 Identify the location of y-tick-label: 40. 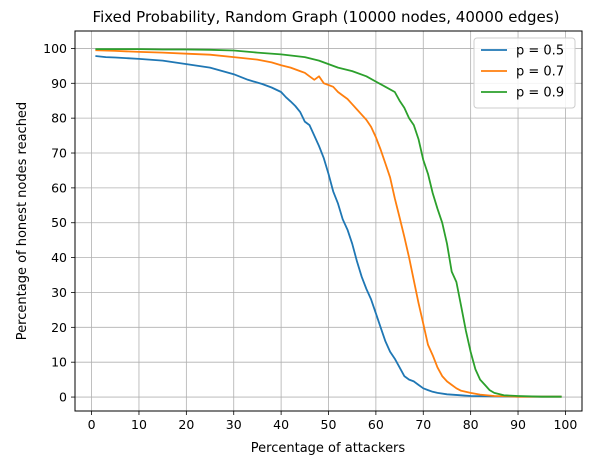
(59, 257).